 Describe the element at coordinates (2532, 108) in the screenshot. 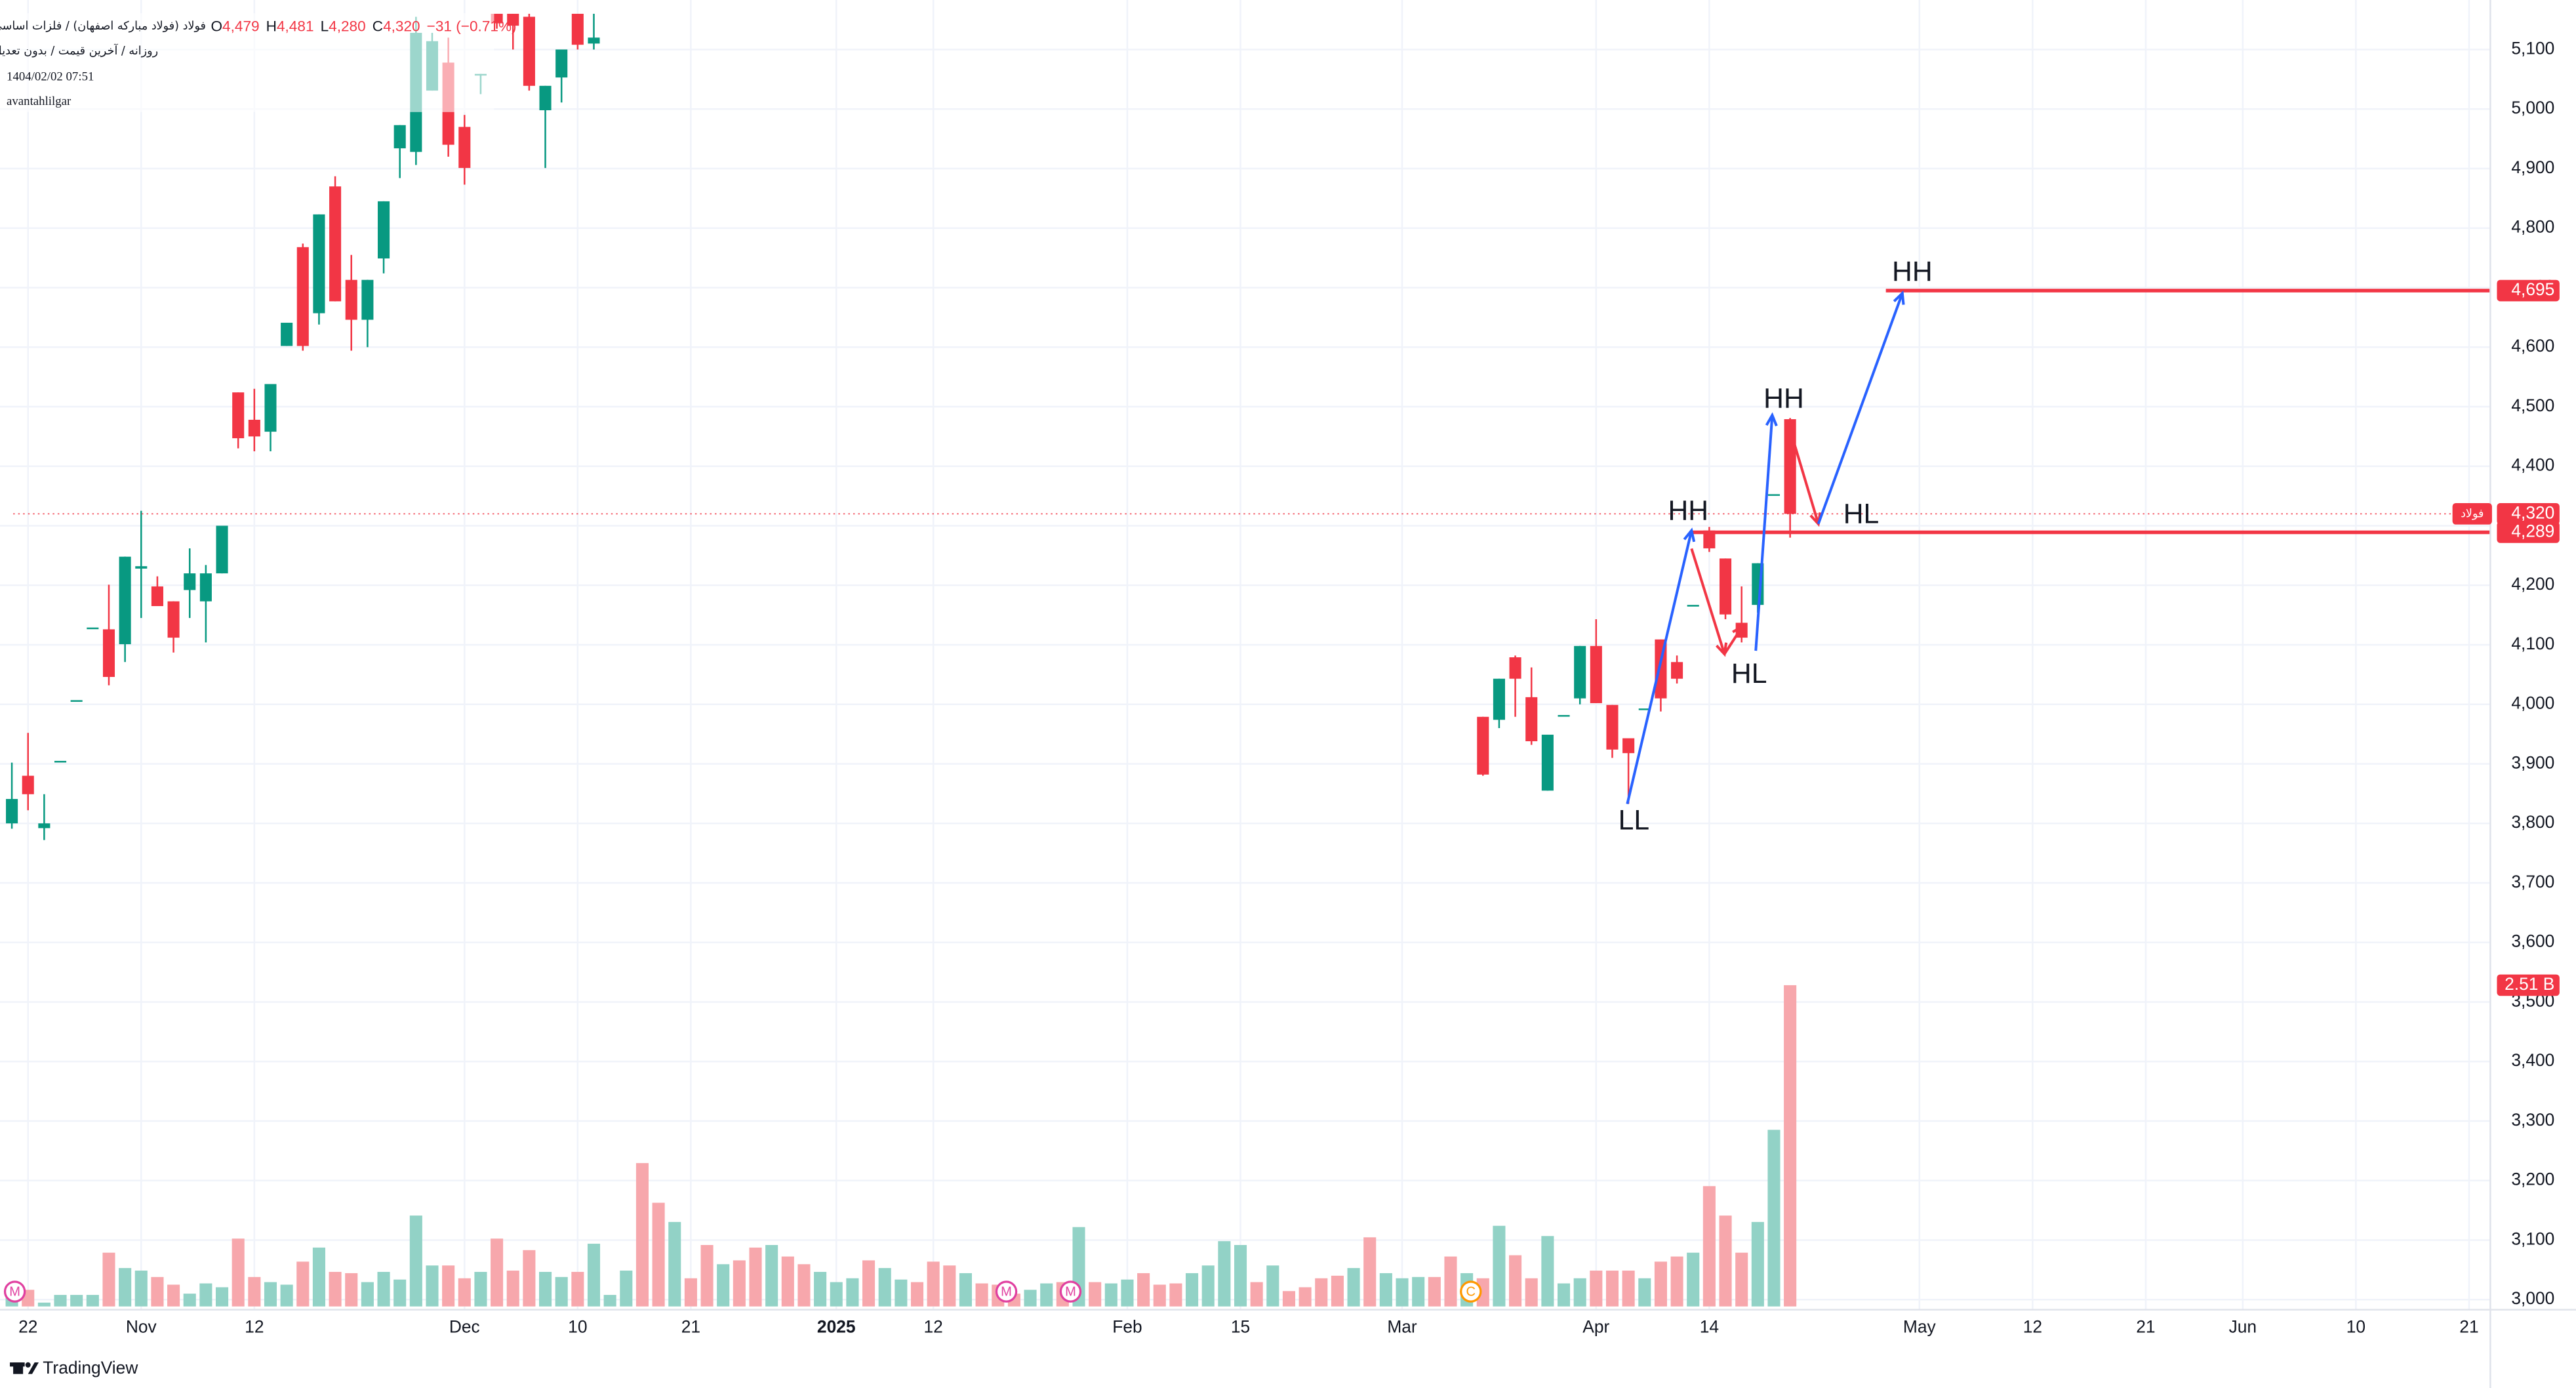

I see `y-tick-label: 5,000` at that location.